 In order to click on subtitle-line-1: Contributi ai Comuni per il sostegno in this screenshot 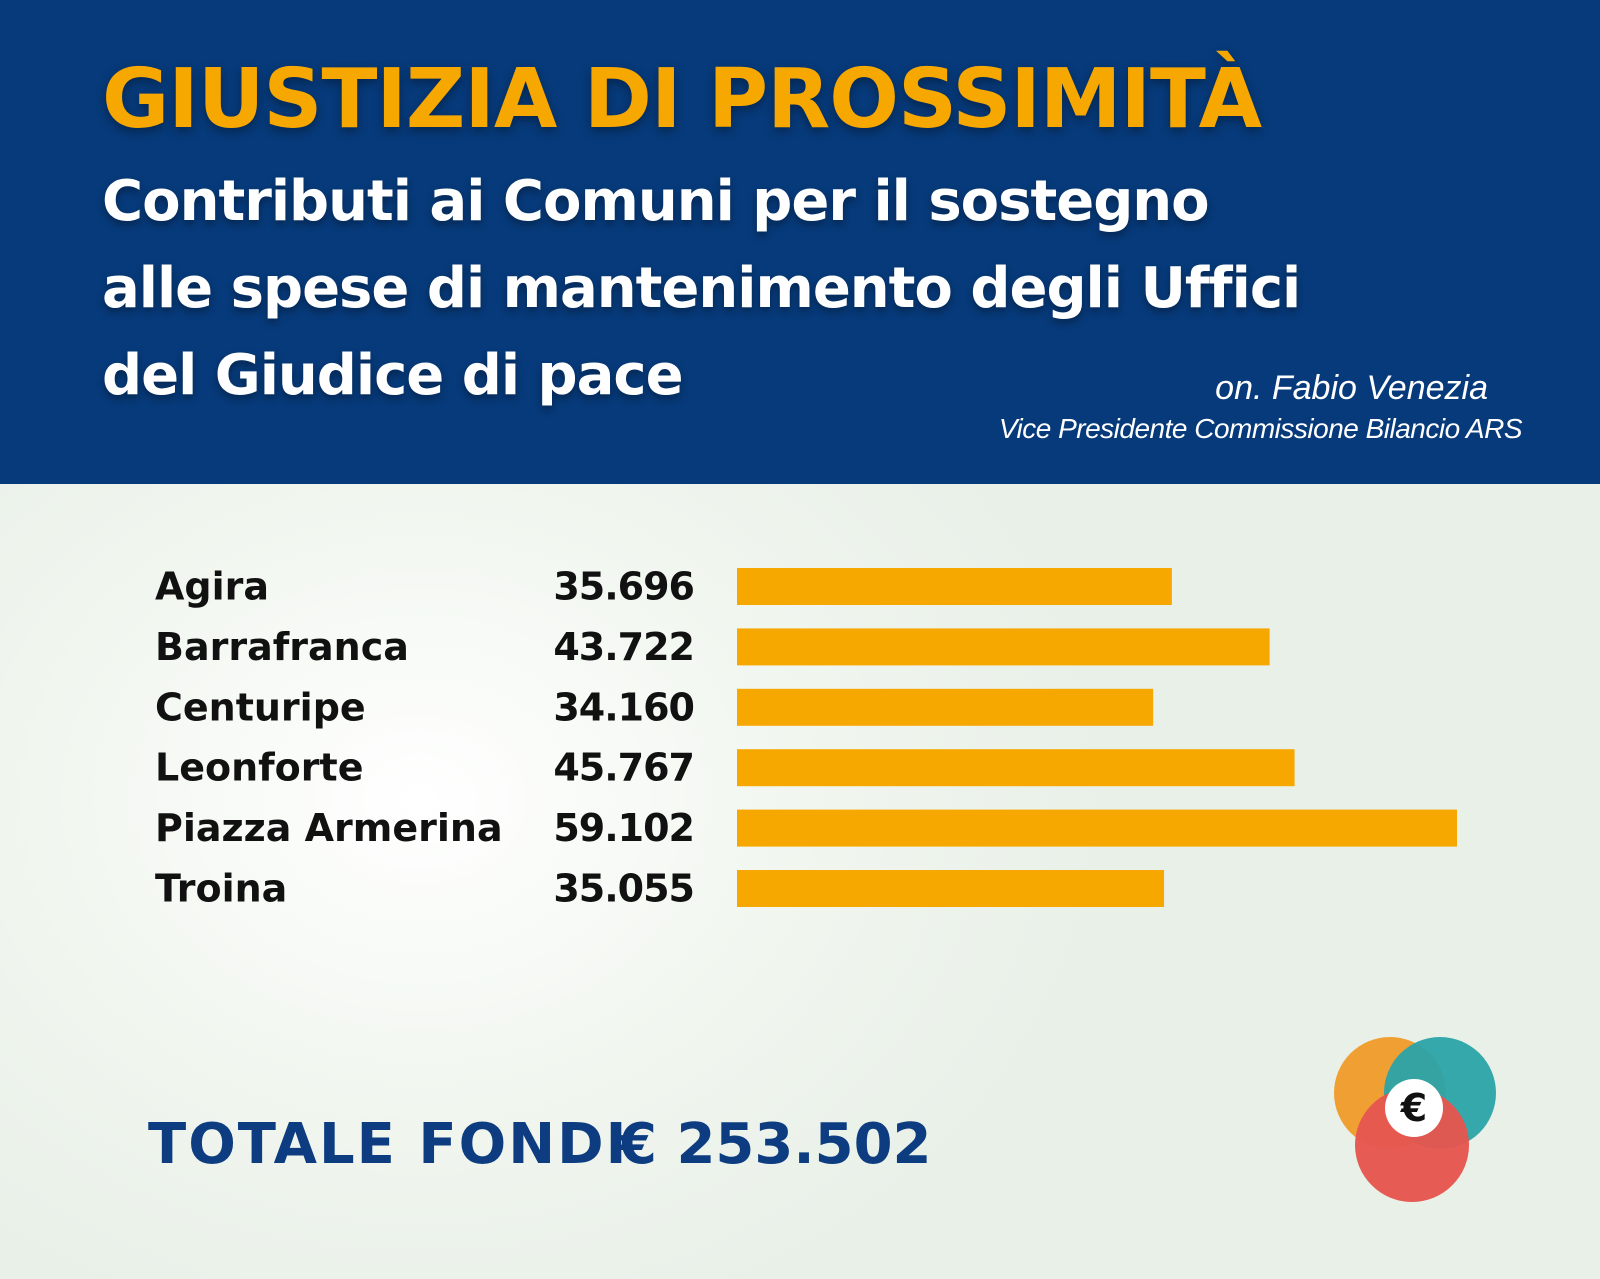, I will do `click(656, 201)`.